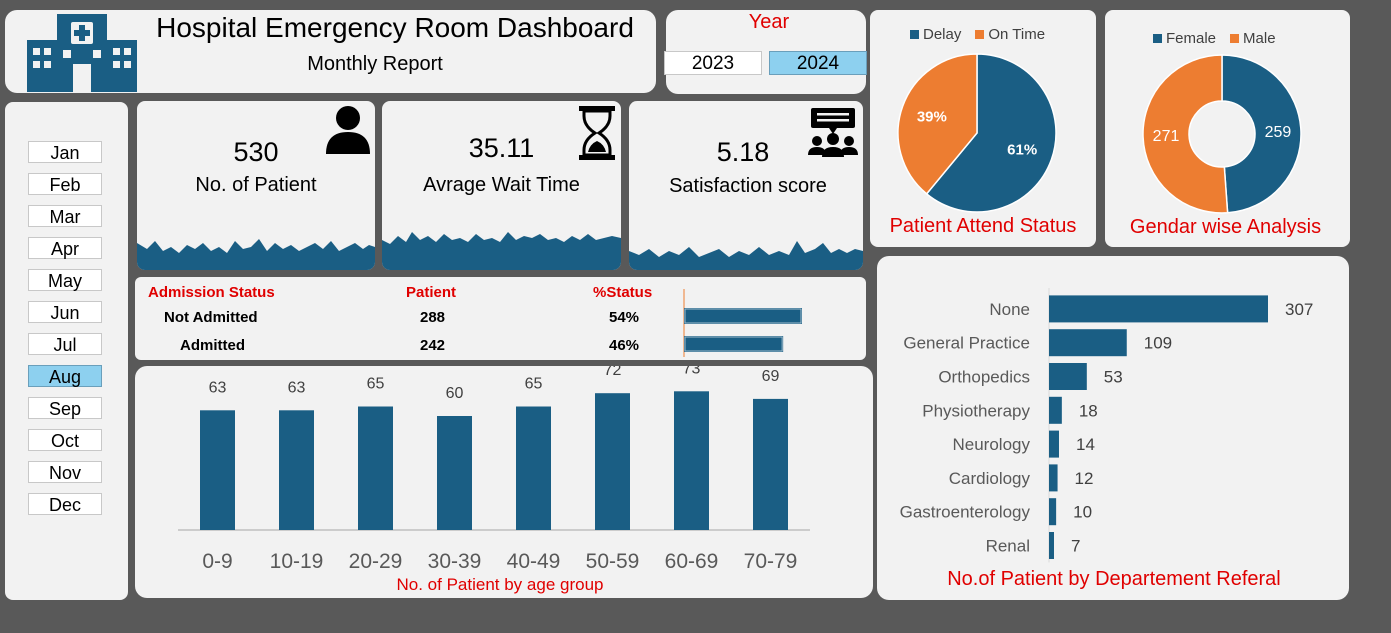 The height and width of the screenshot is (633, 1391). Describe the element at coordinates (1191, 38) in the screenshot. I see `legend-label: Female` at that location.